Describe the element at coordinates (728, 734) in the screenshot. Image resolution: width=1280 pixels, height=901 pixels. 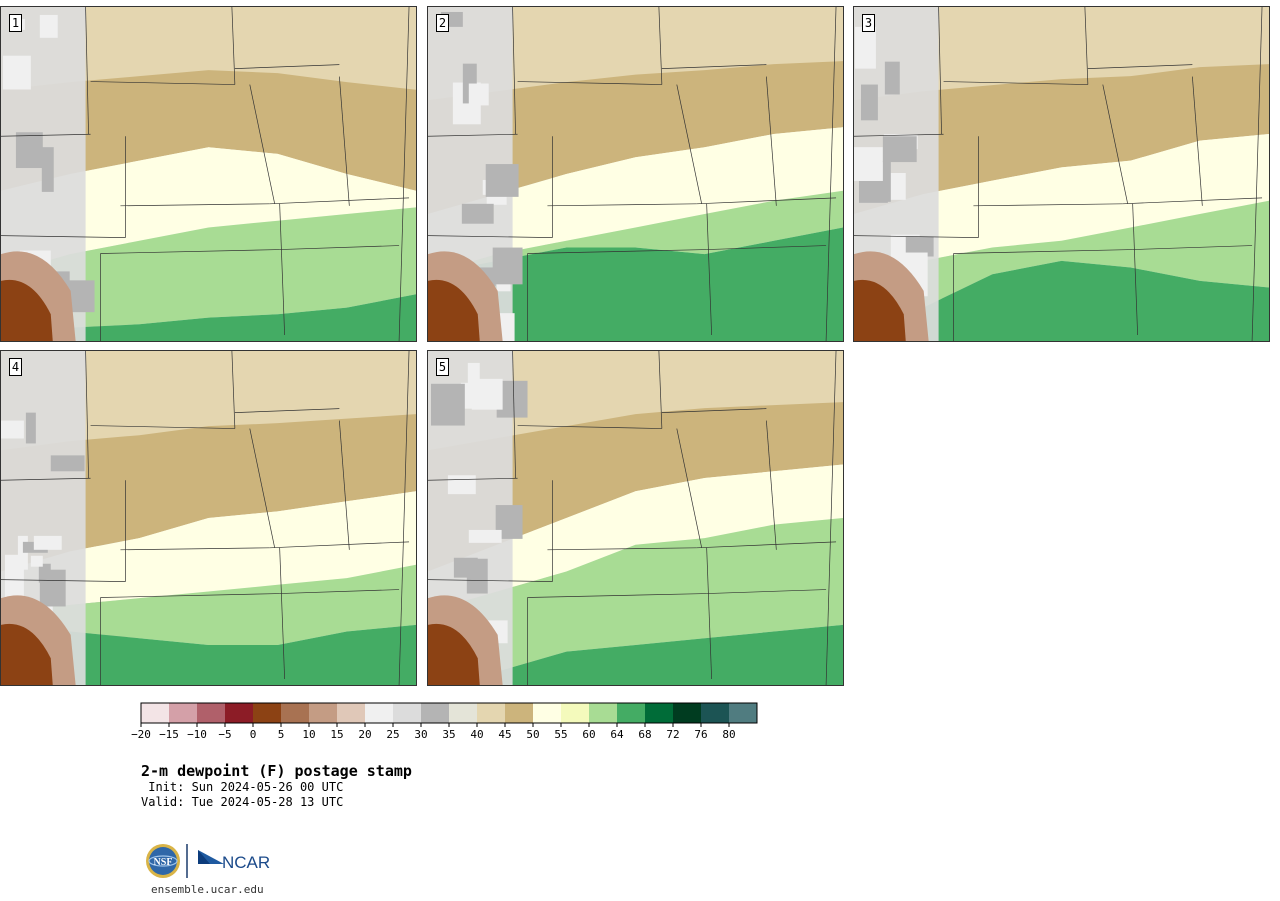
I see `colorbar-tick-label: 80` at that location.